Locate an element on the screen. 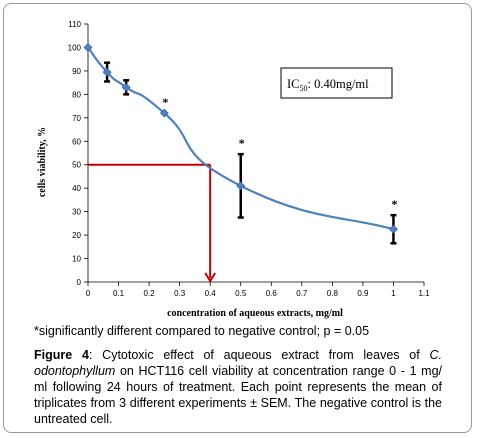 This screenshot has width=477, height=438. x-tick-label: 1 is located at coordinates (393, 293).